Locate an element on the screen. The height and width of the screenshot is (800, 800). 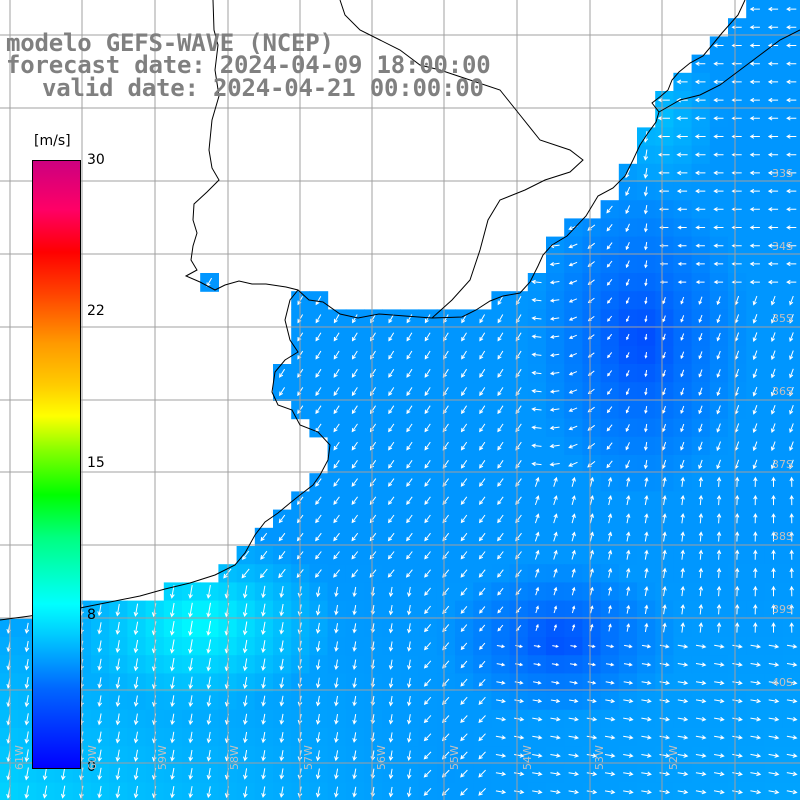
lat-label-35s: 35S is located at coordinates (782, 318).